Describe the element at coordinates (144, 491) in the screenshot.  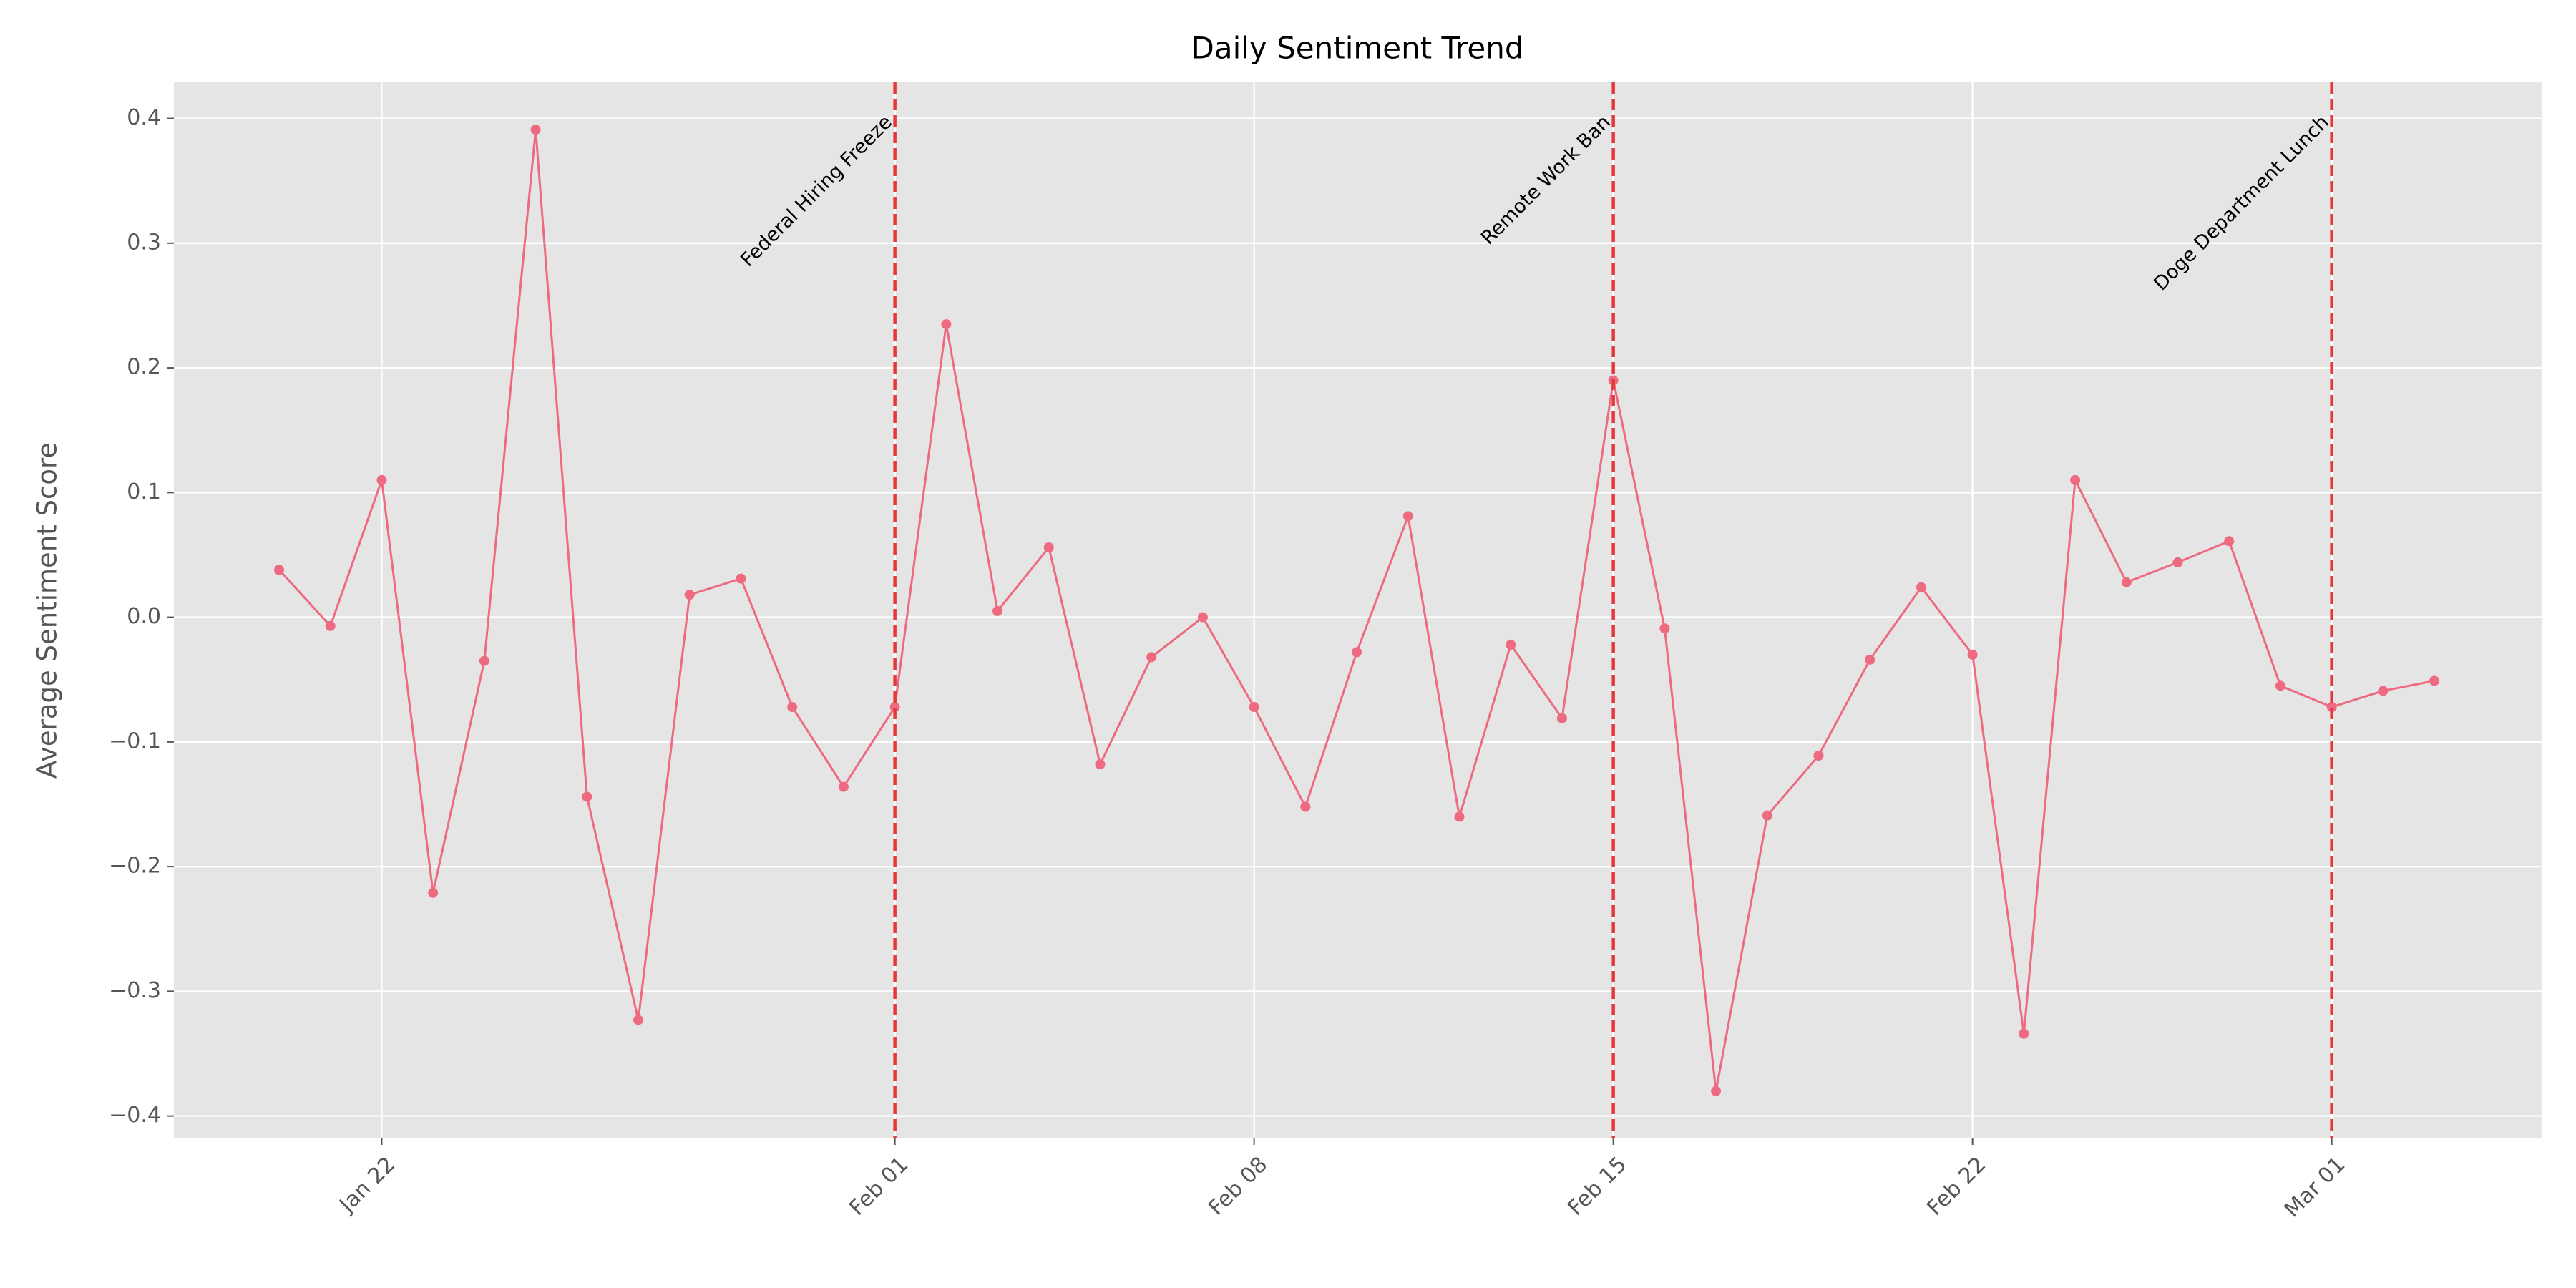
I see `y-tick-label: 0.1` at that location.